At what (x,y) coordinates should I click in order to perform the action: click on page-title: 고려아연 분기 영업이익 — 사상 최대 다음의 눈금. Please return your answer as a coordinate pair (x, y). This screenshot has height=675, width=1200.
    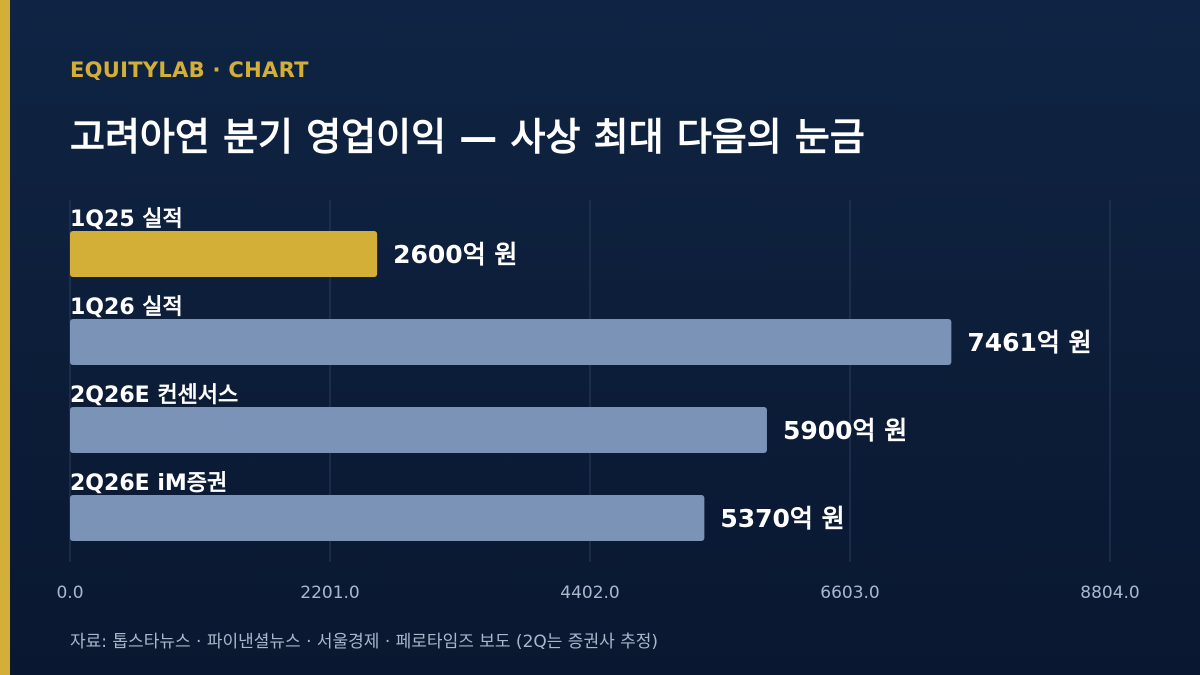
    Looking at the image, I should click on (467, 137).